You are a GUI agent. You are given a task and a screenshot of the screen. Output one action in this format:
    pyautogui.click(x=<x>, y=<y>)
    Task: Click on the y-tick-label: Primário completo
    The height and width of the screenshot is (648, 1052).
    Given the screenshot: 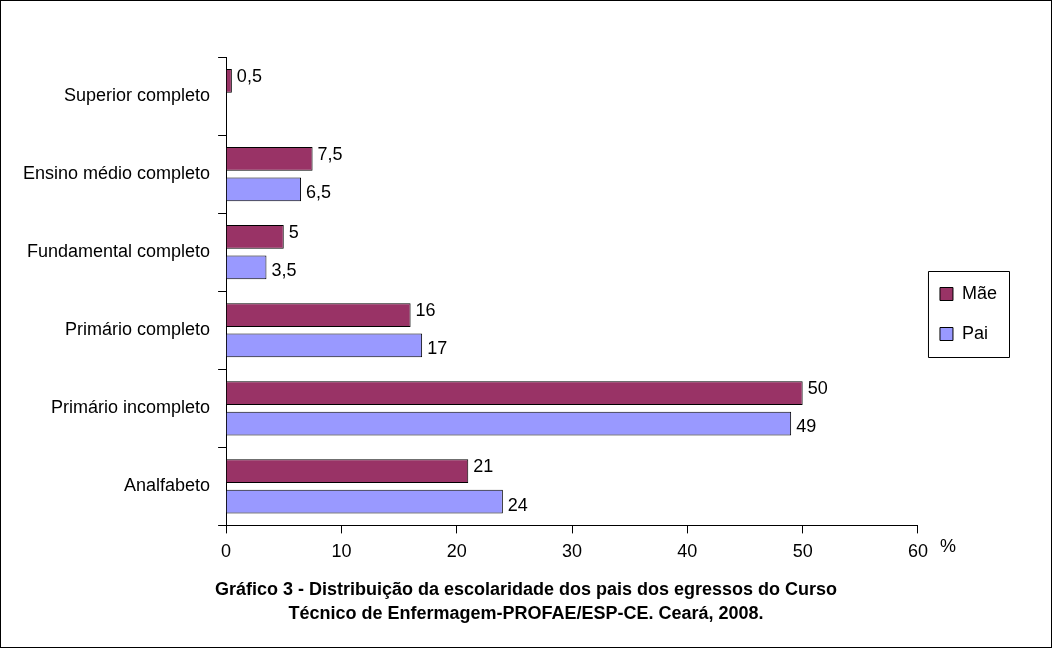 What is the action you would take?
    pyautogui.click(x=138, y=329)
    